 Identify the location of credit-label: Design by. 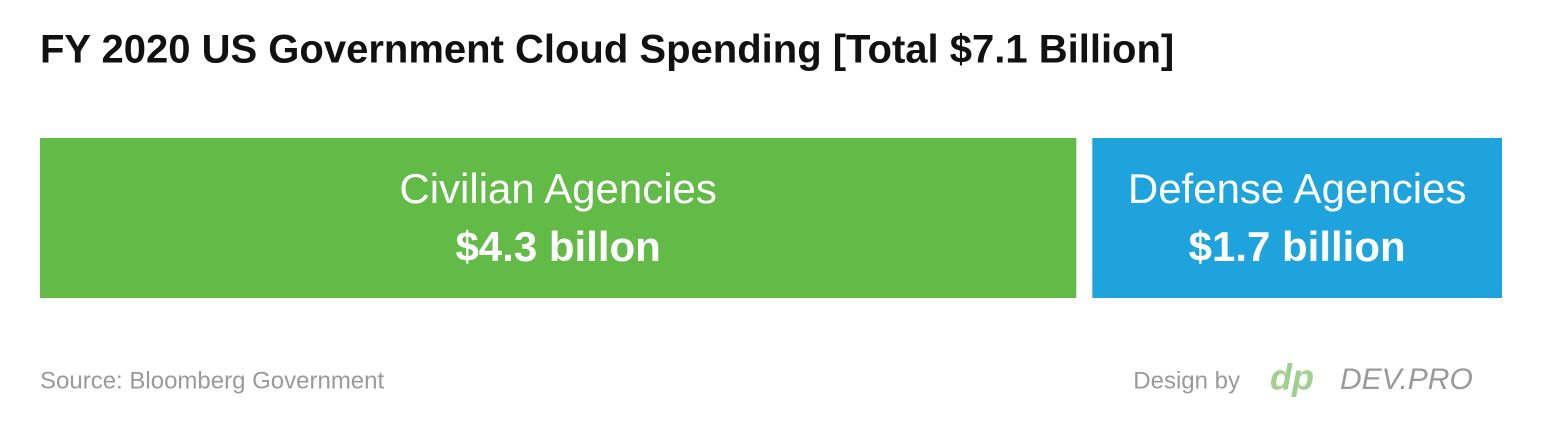
(1186, 380).